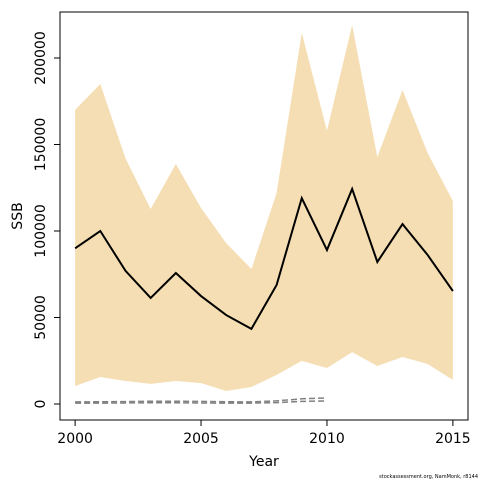 The width and height of the screenshot is (480, 480). I want to click on x-tick-label: 2010, so click(327, 439).